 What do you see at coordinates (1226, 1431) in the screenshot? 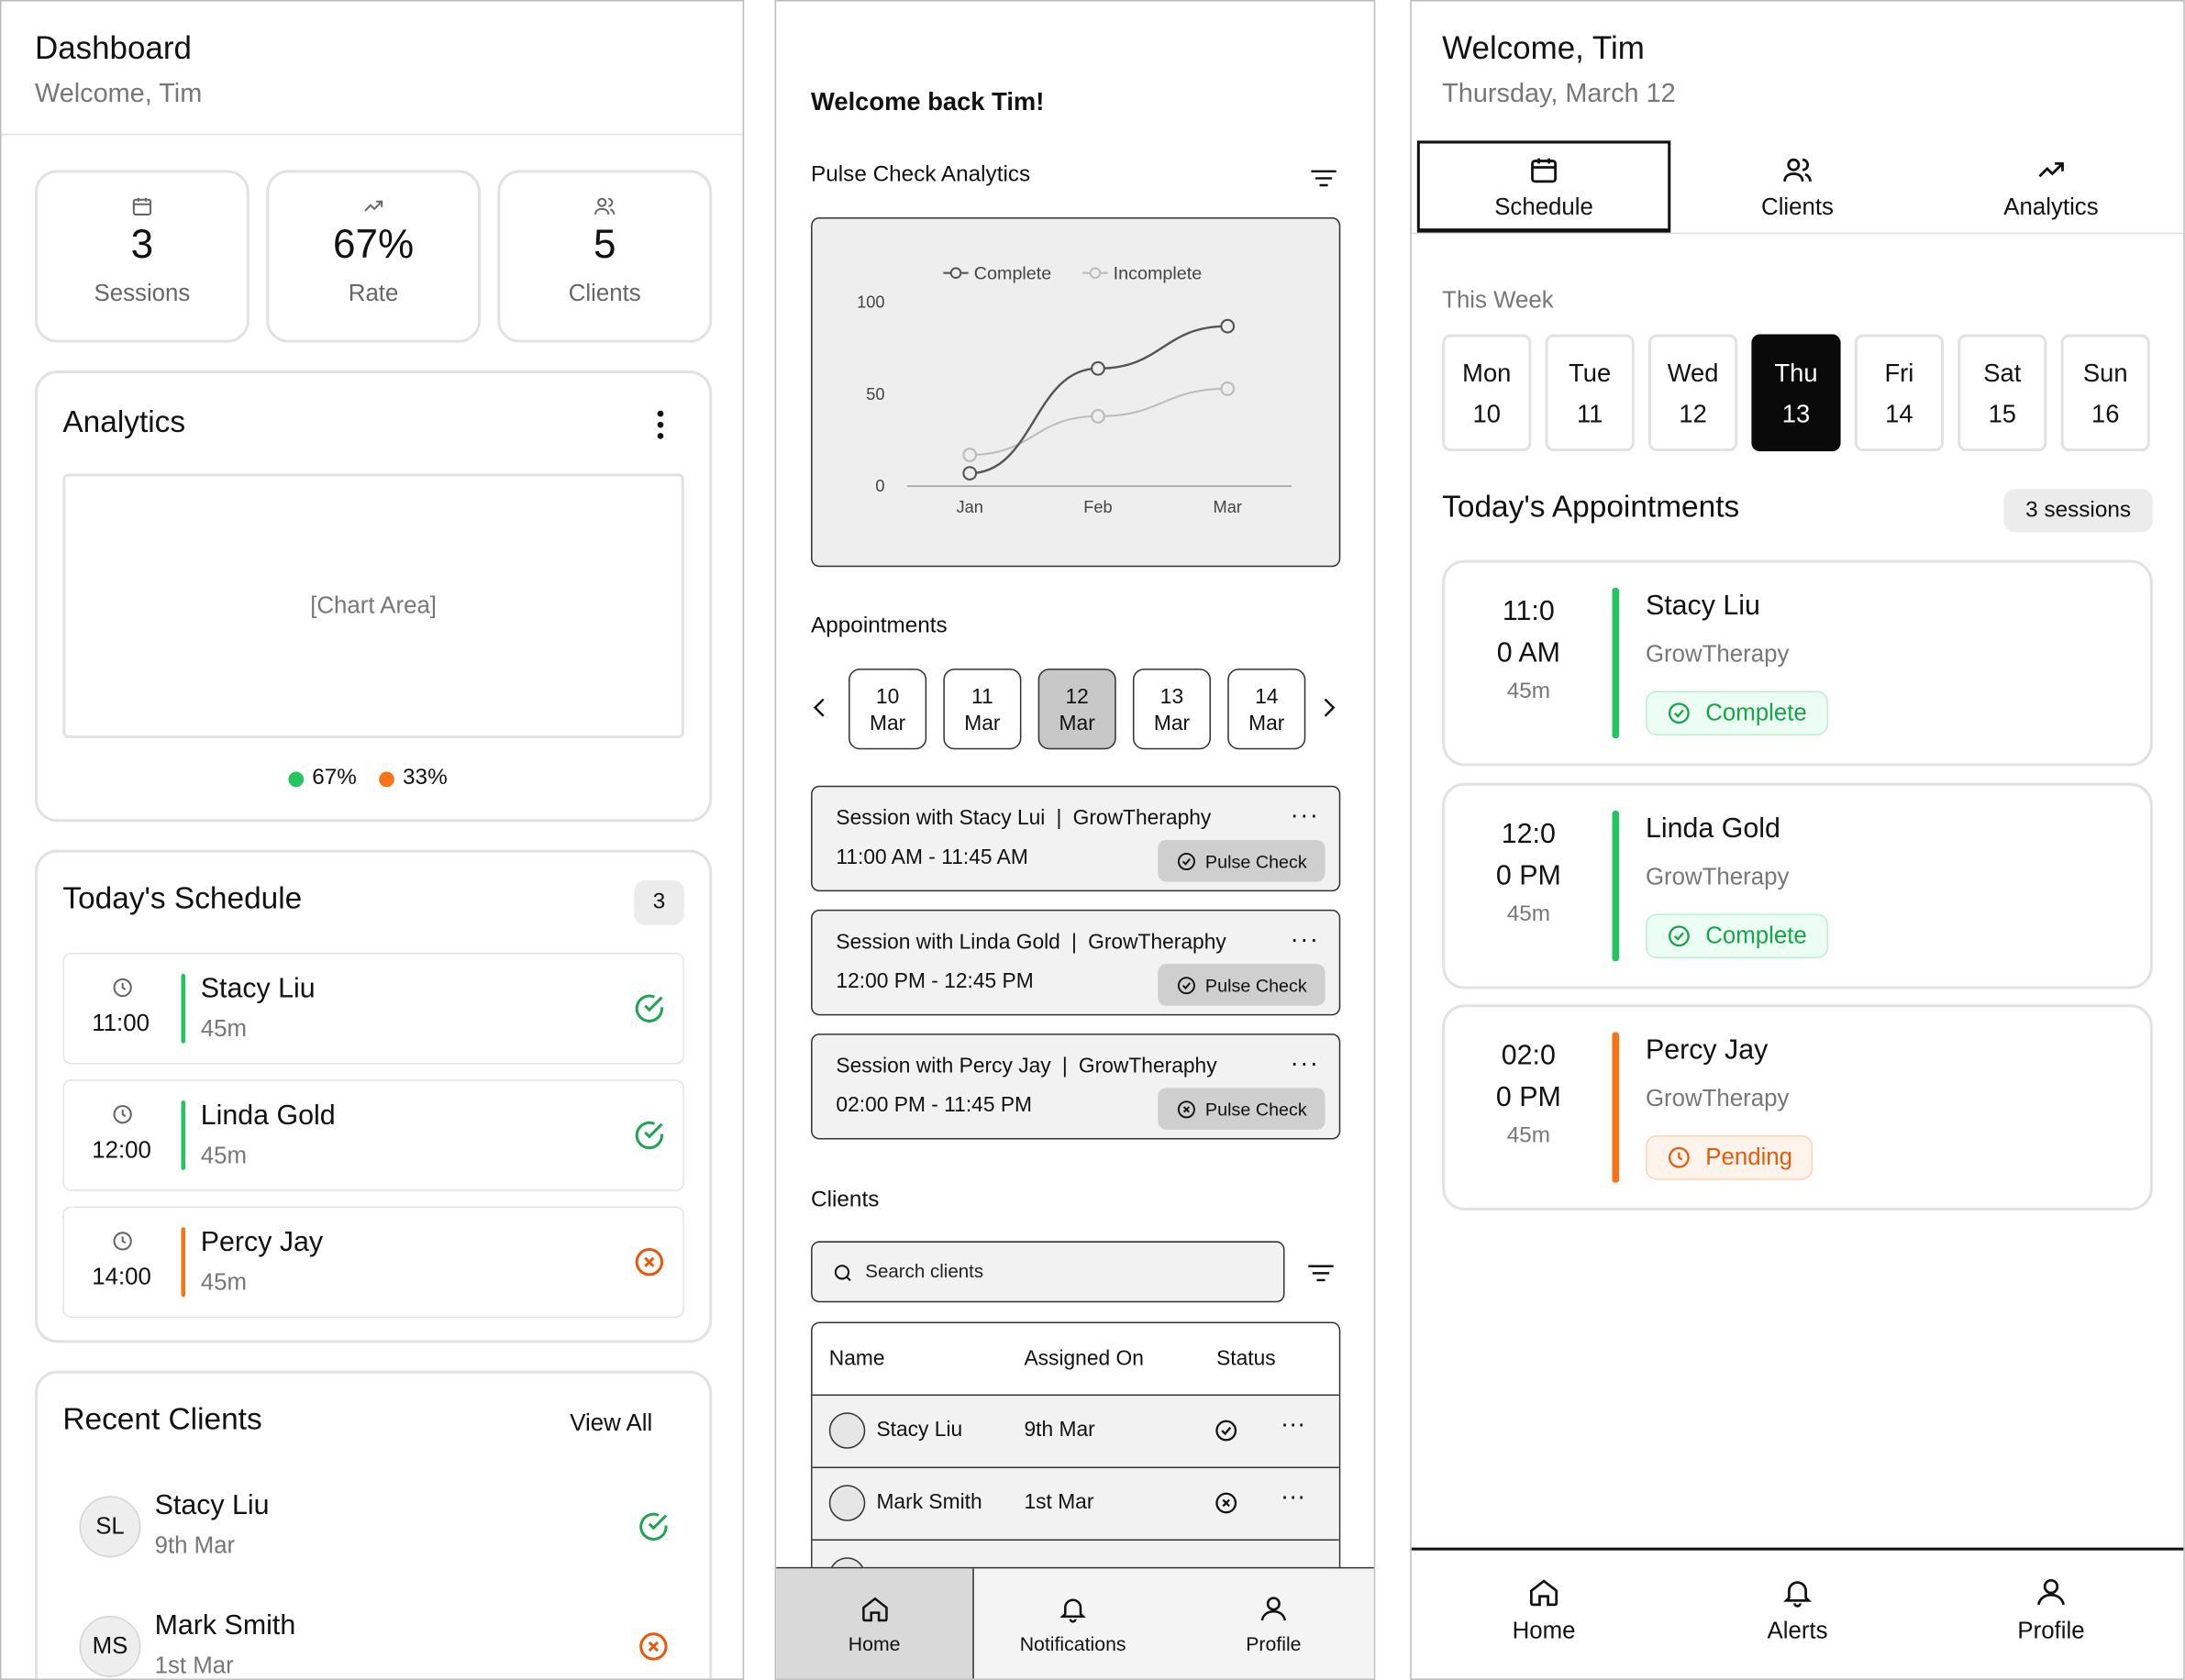
I see `check-circle-icon` at bounding box center [1226, 1431].